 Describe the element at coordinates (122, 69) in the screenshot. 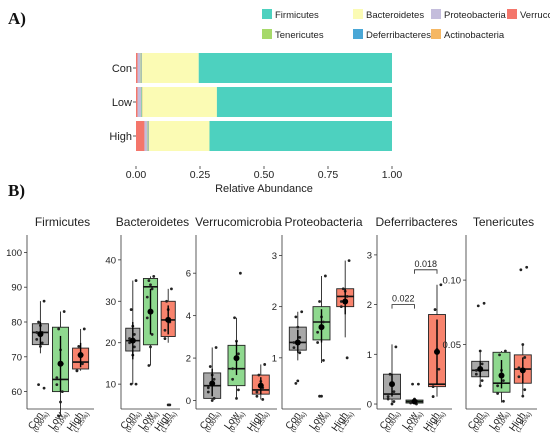

I see `category-label-con: Con` at that location.